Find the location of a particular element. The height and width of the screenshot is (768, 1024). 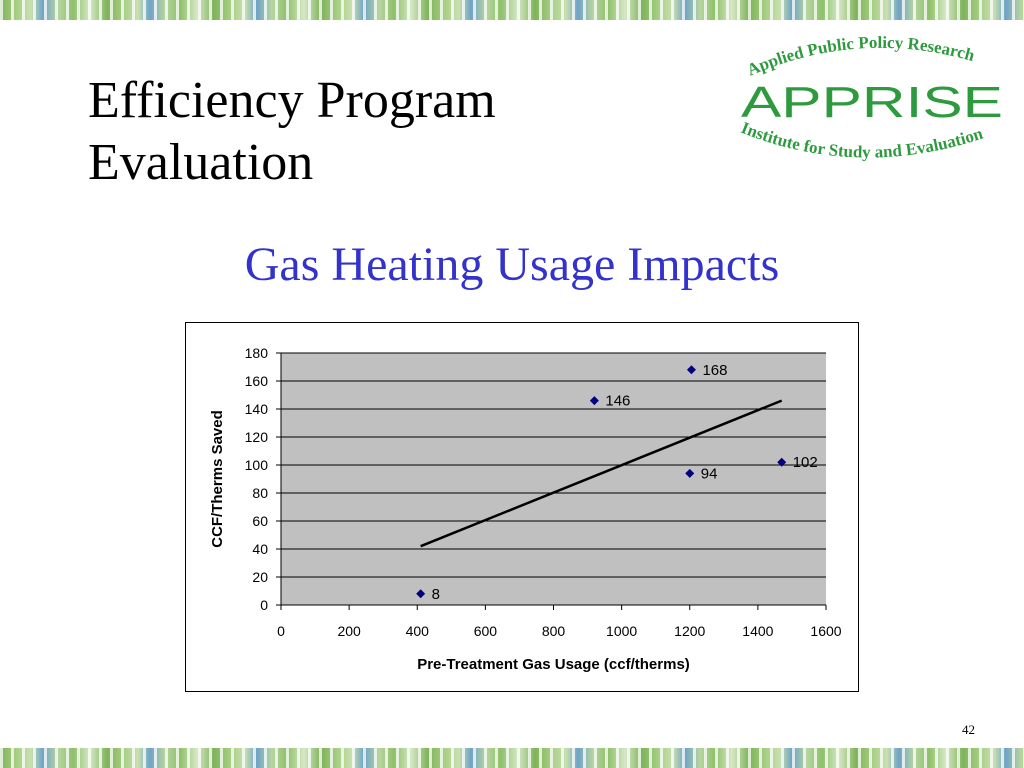

logo-top-text: Applied Public Policy Research is located at coordinates (860, 56).